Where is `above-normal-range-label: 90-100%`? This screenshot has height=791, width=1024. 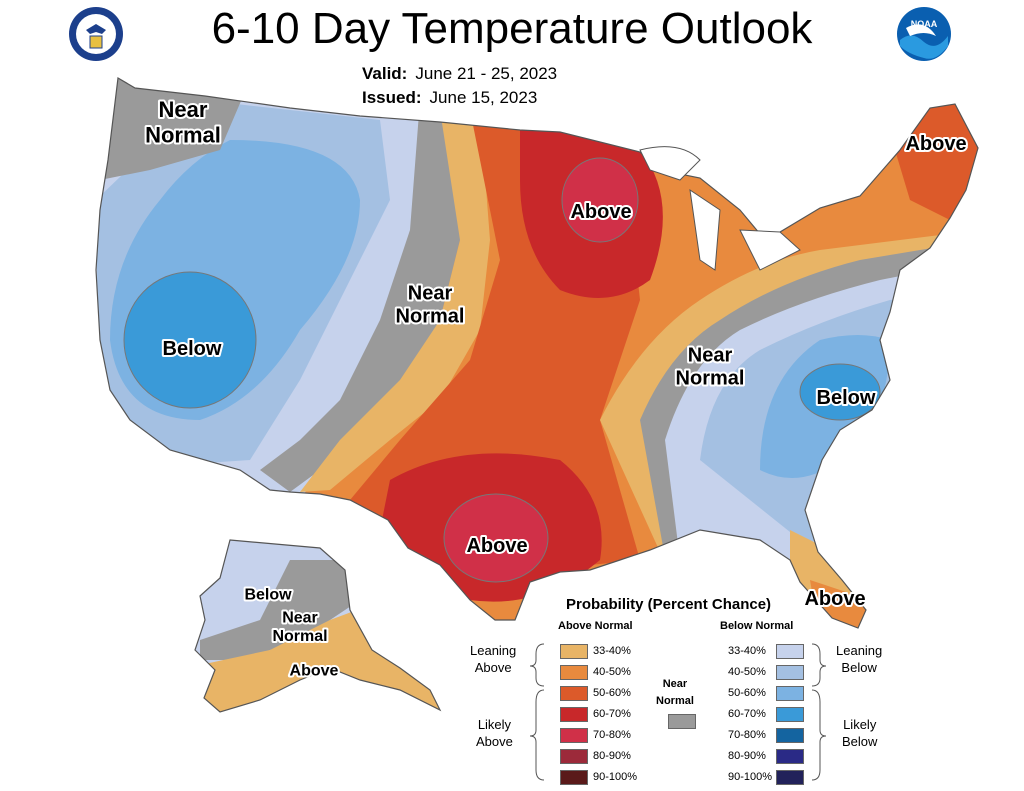 above-normal-range-label: 90-100% is located at coordinates (615, 777).